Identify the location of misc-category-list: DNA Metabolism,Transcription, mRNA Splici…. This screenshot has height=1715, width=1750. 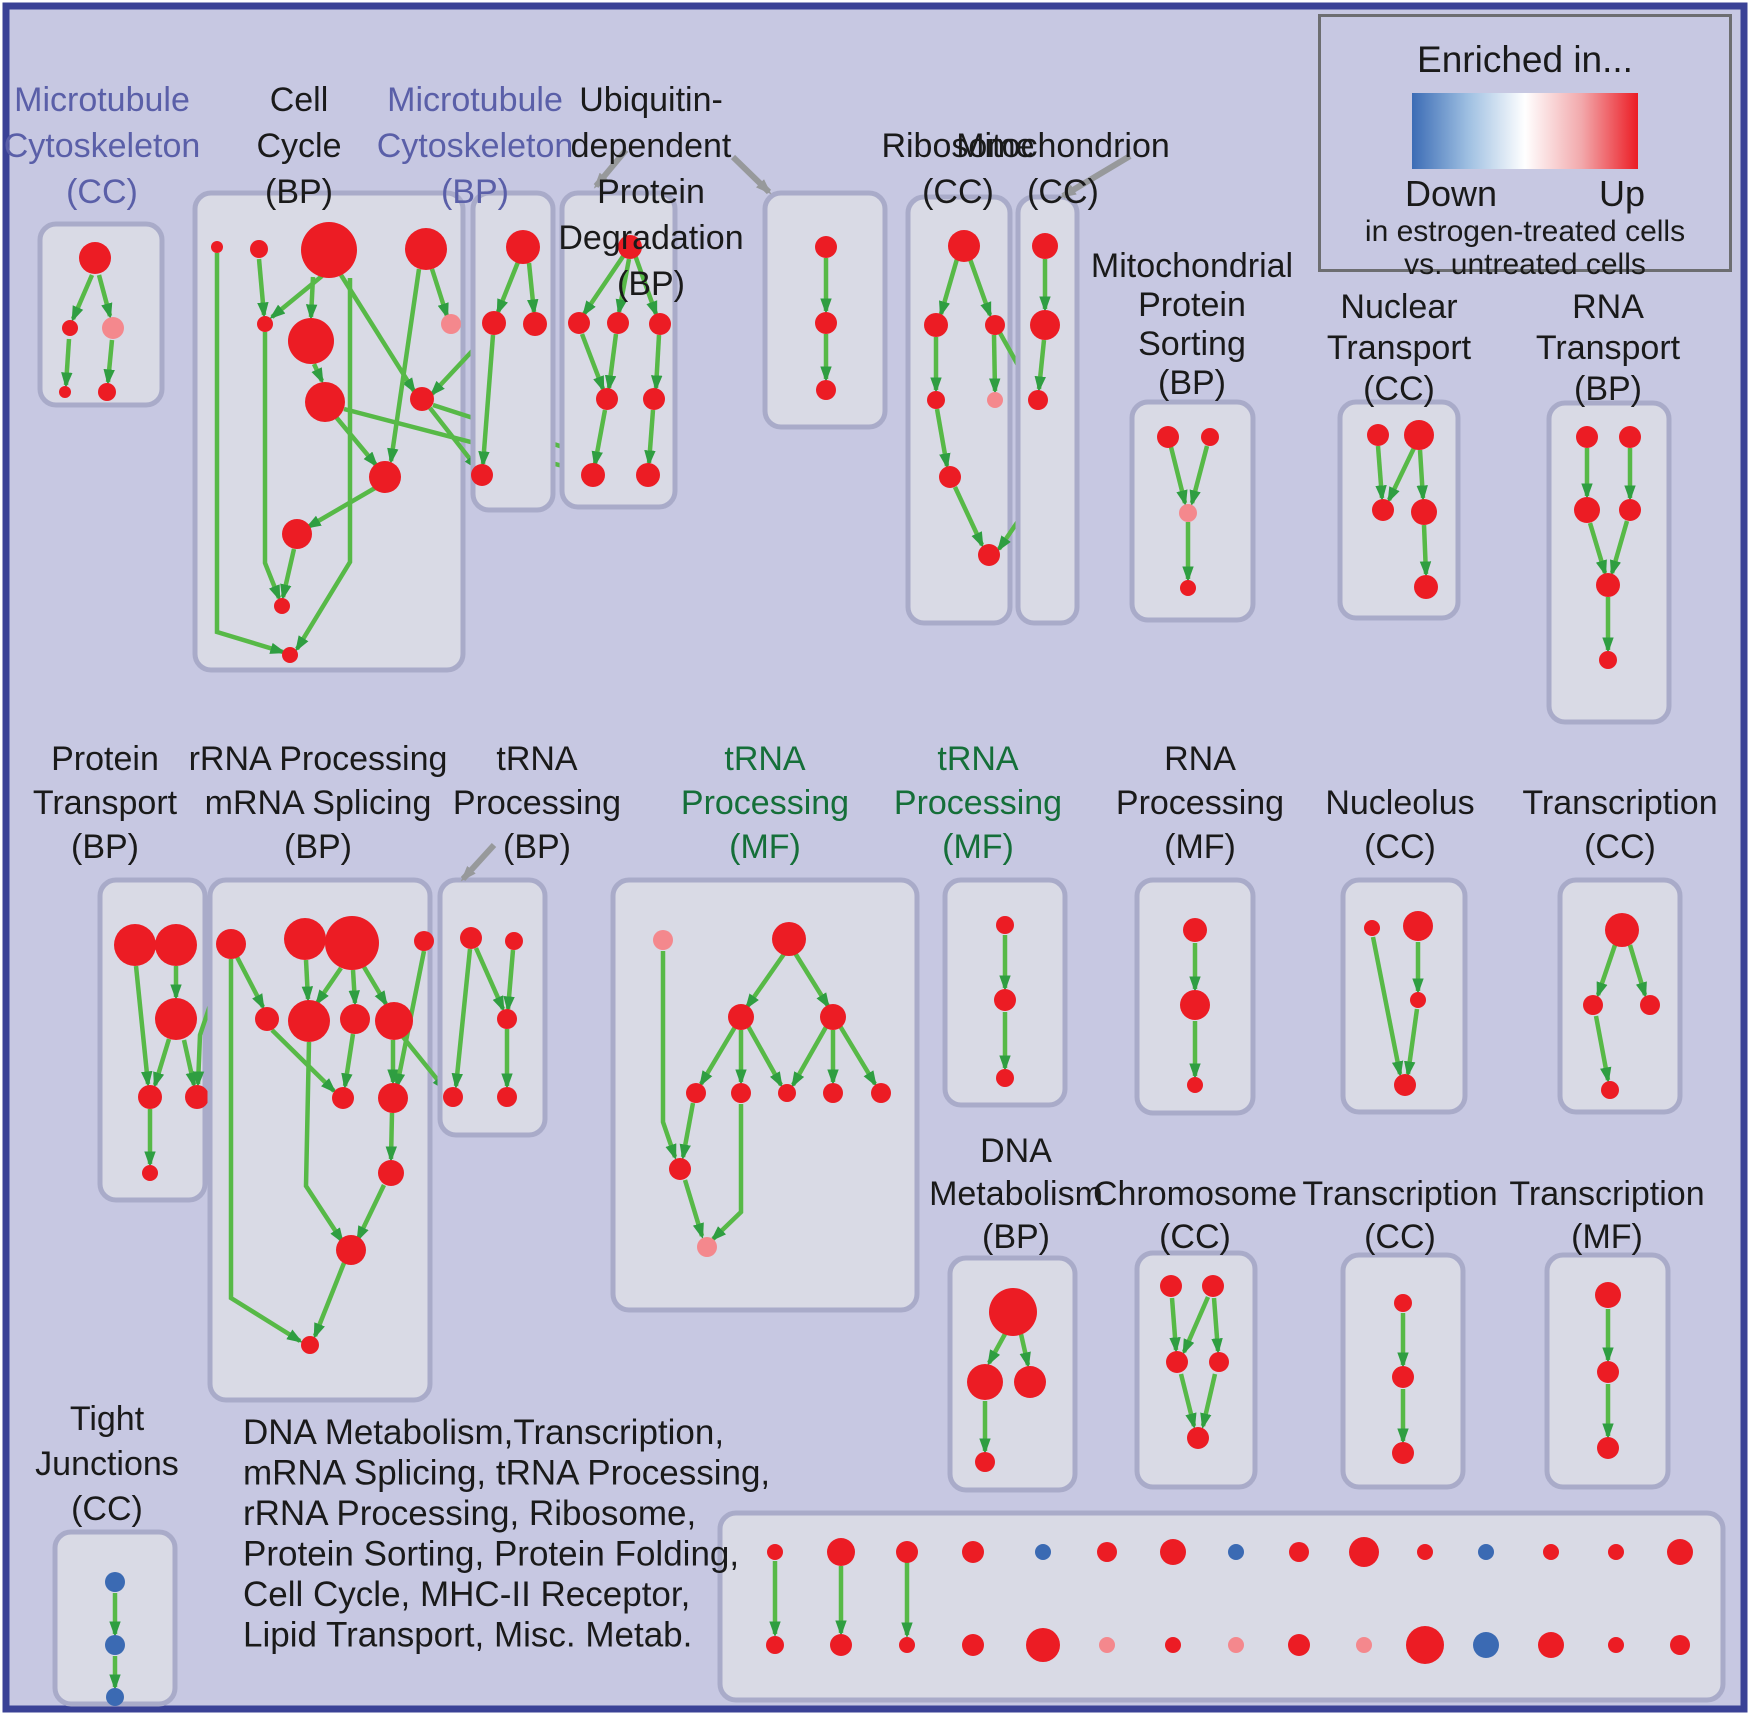
(506, 1534).